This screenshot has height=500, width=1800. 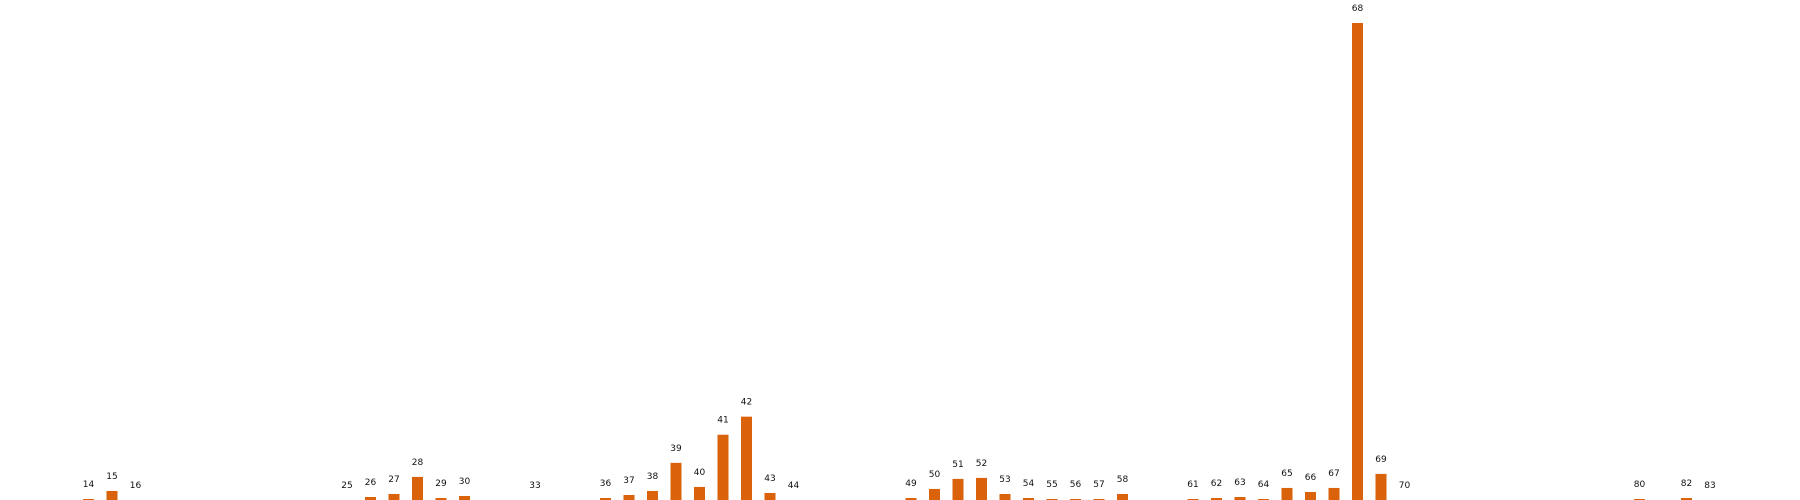 What do you see at coordinates (346, 486) in the screenshot?
I see `bar-label-25: 25` at bounding box center [346, 486].